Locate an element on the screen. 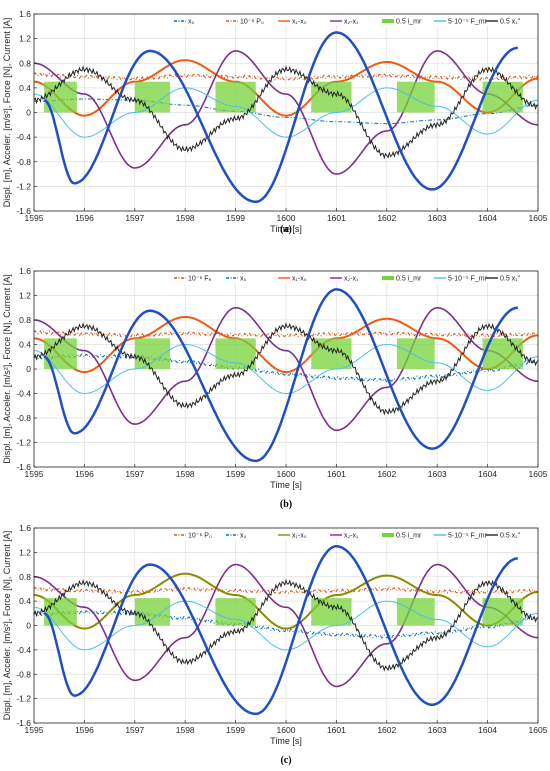 This screenshot has height=771, width=550. legend-box is located at coordinates (354, 20).